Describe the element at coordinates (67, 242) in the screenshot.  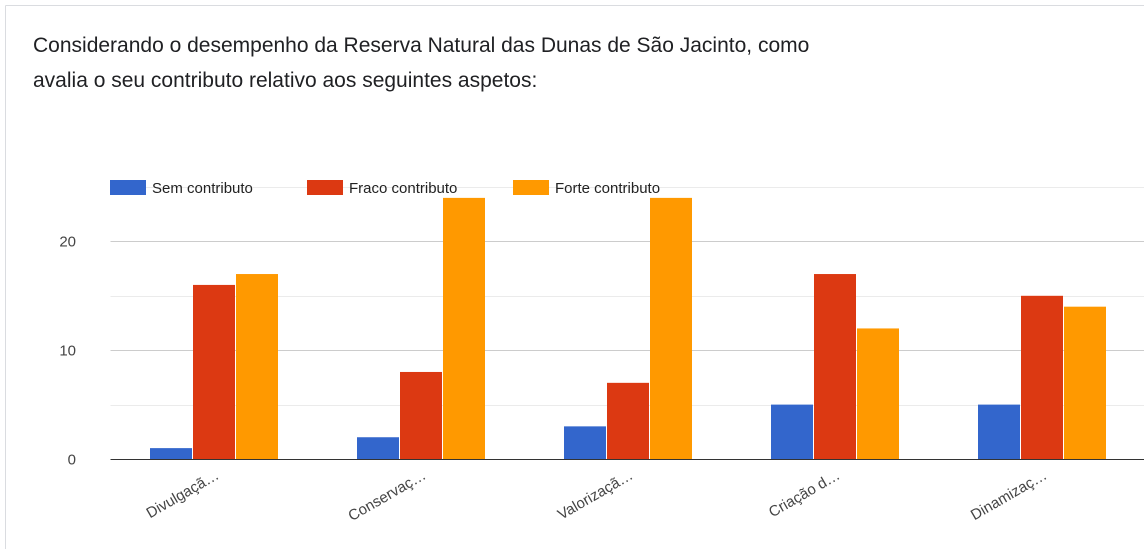
I see `y-tick-label: 20` at that location.